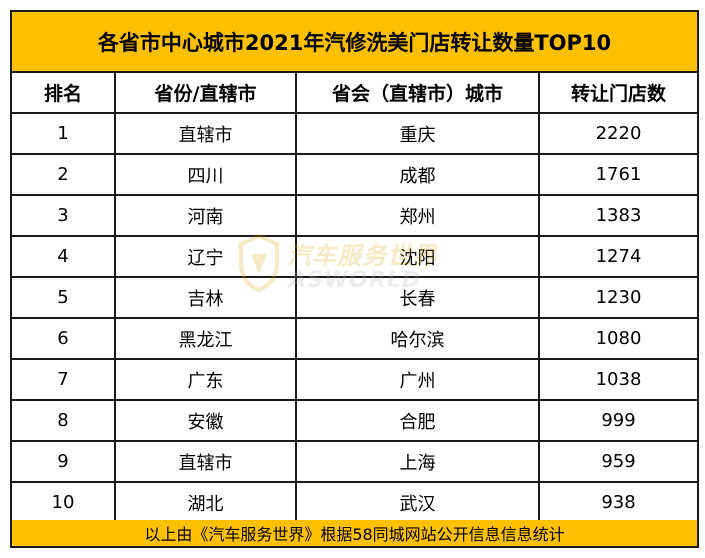 The image size is (705, 558). Describe the element at coordinates (64, 256) in the screenshot. I see `cell-rank: 4` at that location.